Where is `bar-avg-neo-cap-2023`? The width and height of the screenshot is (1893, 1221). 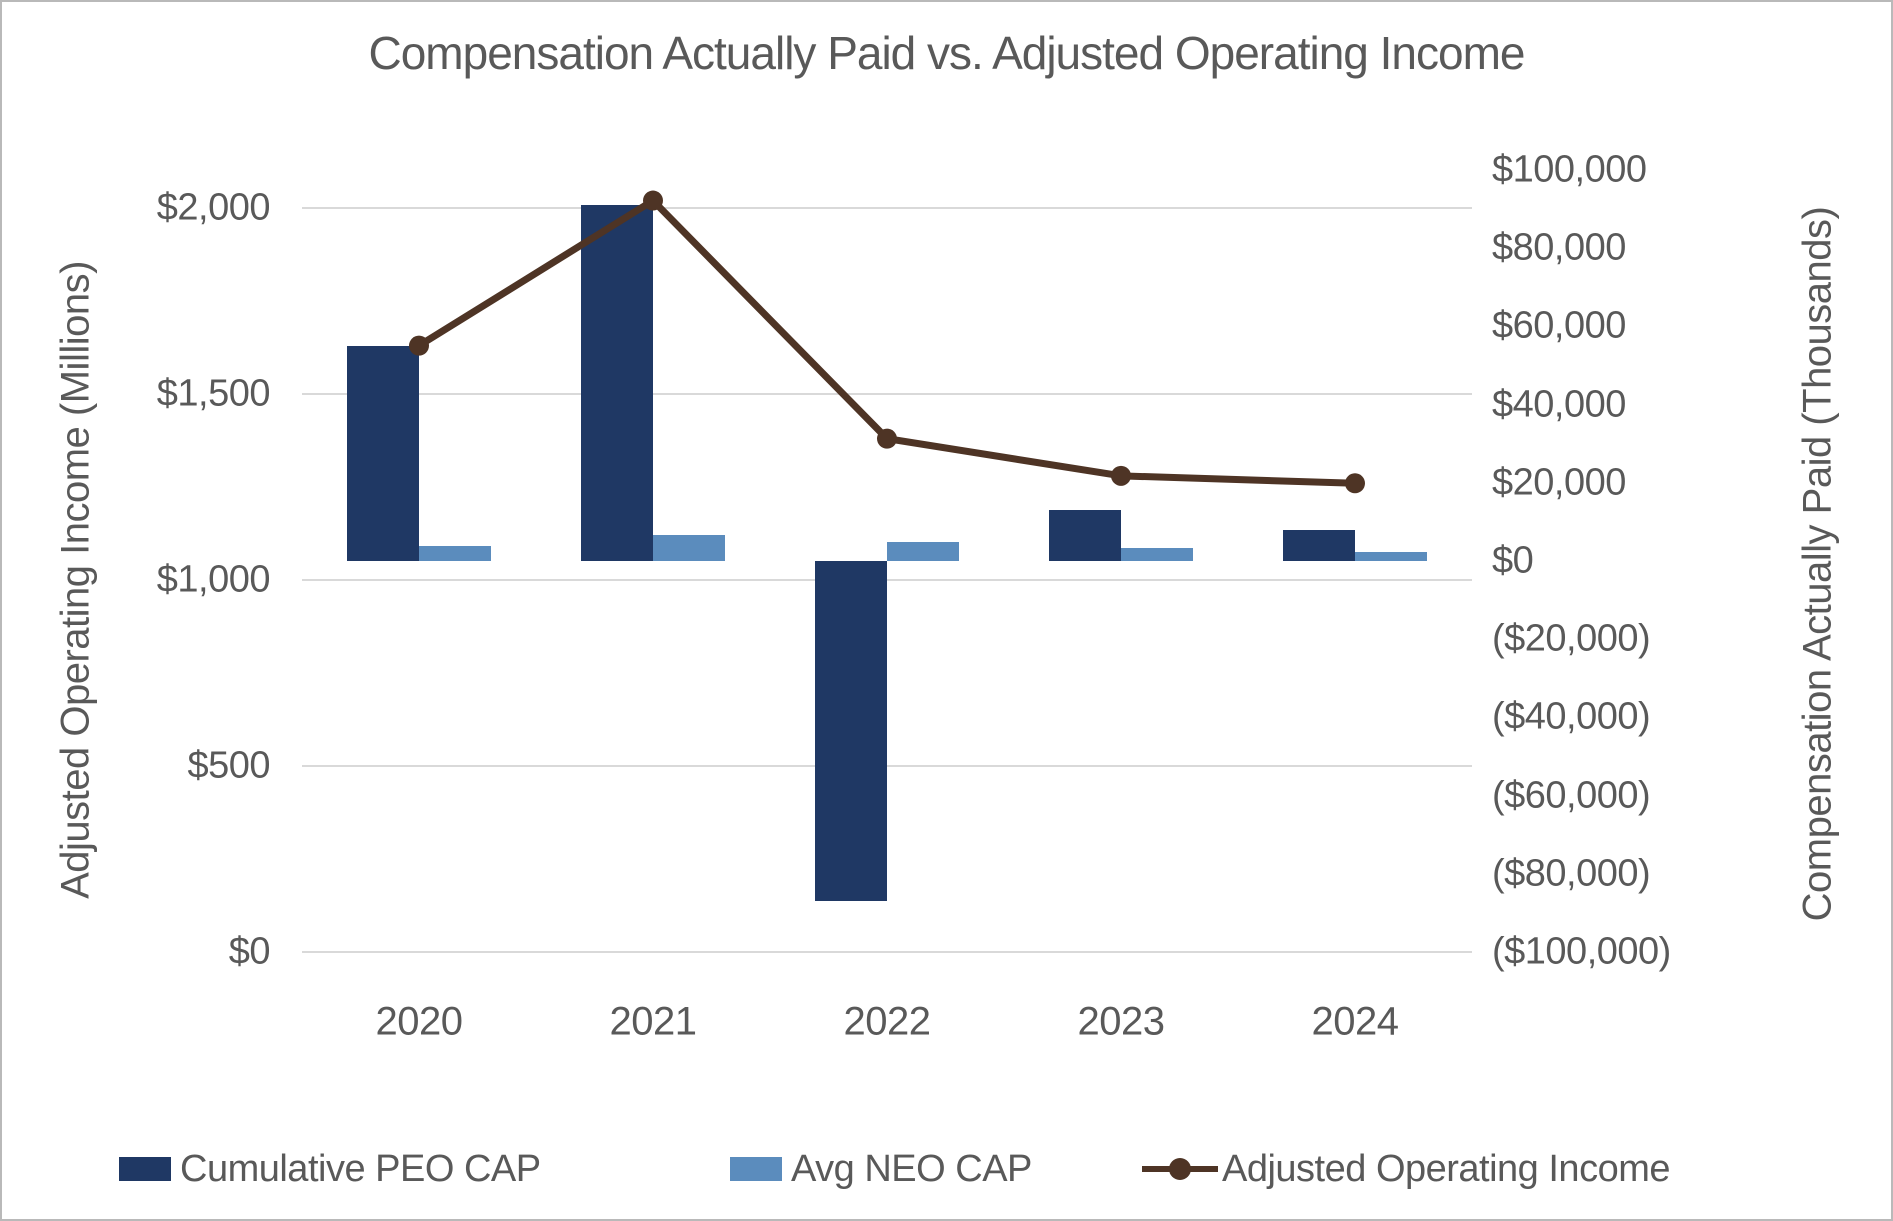
bar-avg-neo-cap-2023 is located at coordinates (1157, 554).